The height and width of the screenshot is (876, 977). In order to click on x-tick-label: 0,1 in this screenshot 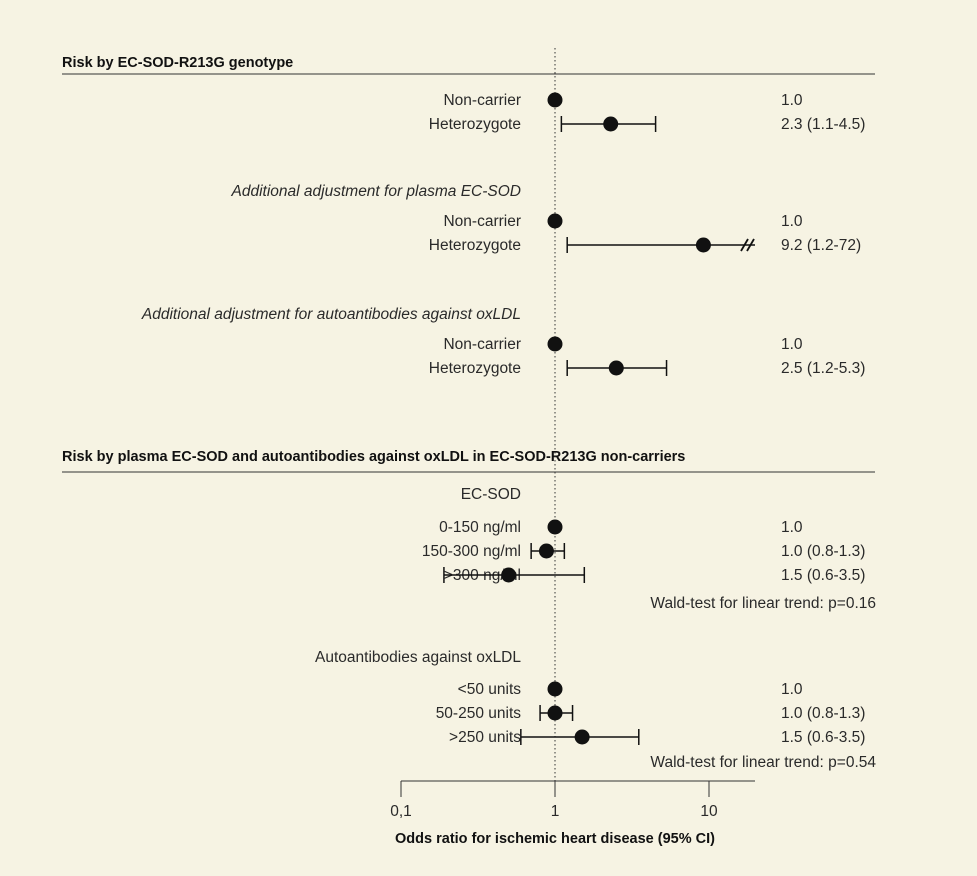, I will do `click(401, 811)`.